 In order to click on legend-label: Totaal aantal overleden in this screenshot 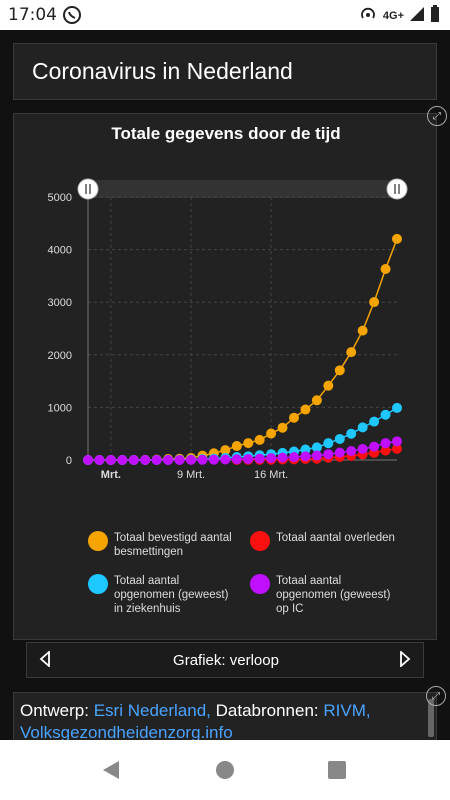, I will do `click(335, 538)`.